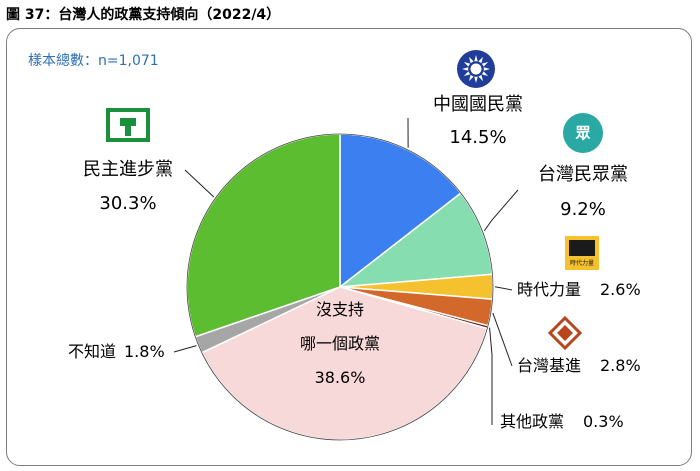 This screenshot has height=471, width=700. What do you see at coordinates (582, 263) in the screenshot?
I see `npp-logo-text: 時代力量` at bounding box center [582, 263].